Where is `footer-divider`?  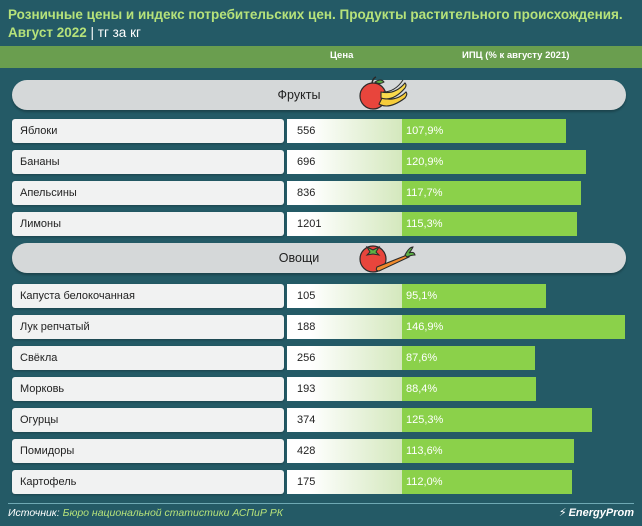
footer-divider is located at coordinates (321, 503).